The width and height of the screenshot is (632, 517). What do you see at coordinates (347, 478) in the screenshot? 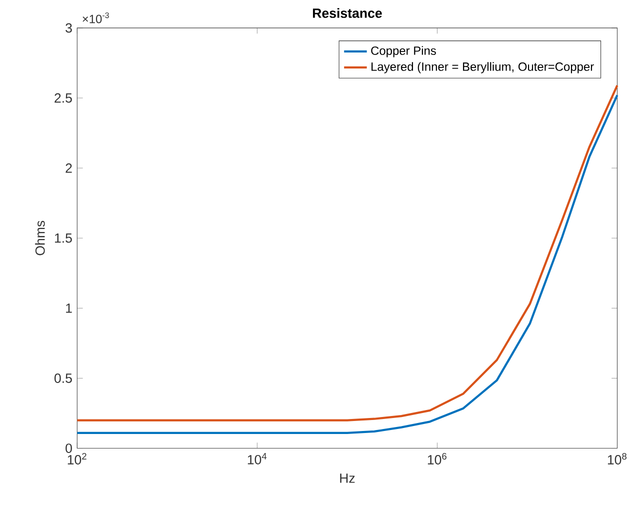
I see `x-axis-title: Hz` at bounding box center [347, 478].